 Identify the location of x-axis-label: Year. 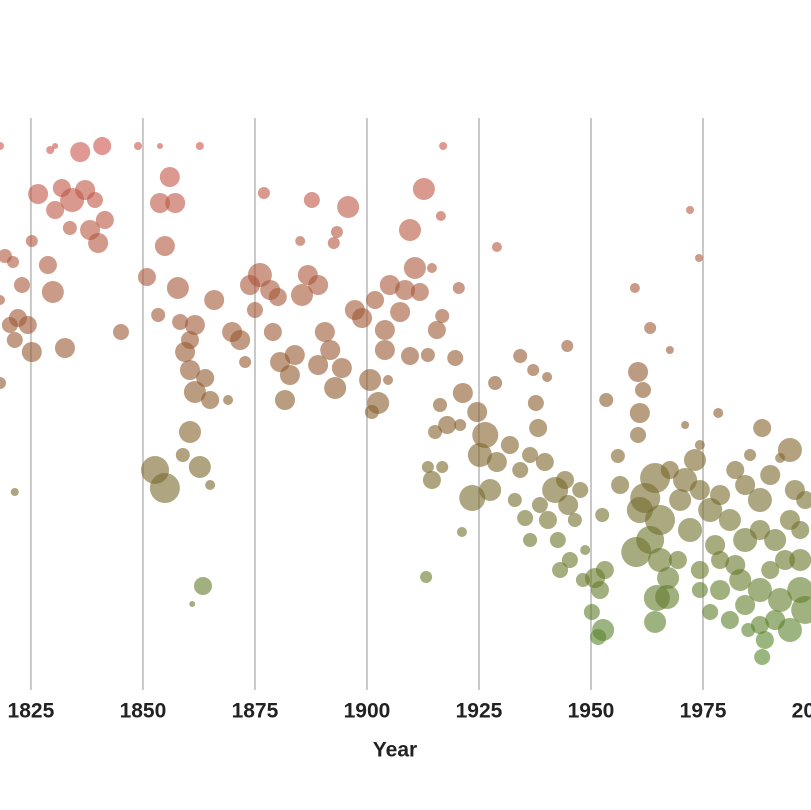
(395, 750).